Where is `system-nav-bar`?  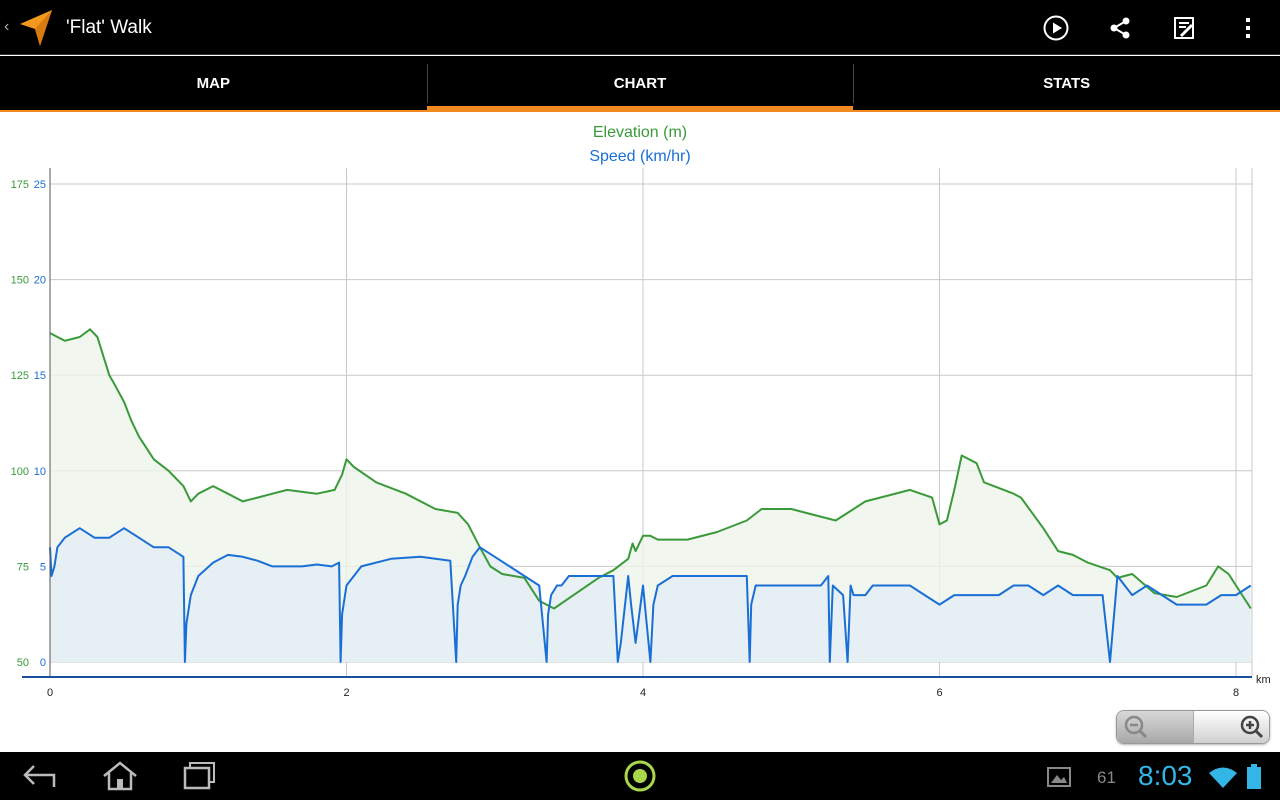 system-nav-bar is located at coordinates (640, 776).